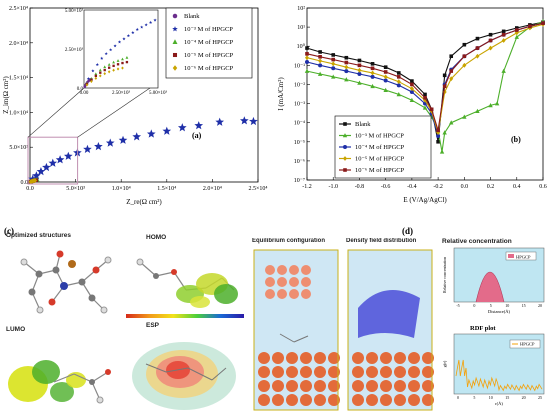 Image resolution: width=550 pixels, height=418 pixels. Describe the element at coordinates (185, 364) in the screenshot. I see `esp-tile: ESP` at that location.